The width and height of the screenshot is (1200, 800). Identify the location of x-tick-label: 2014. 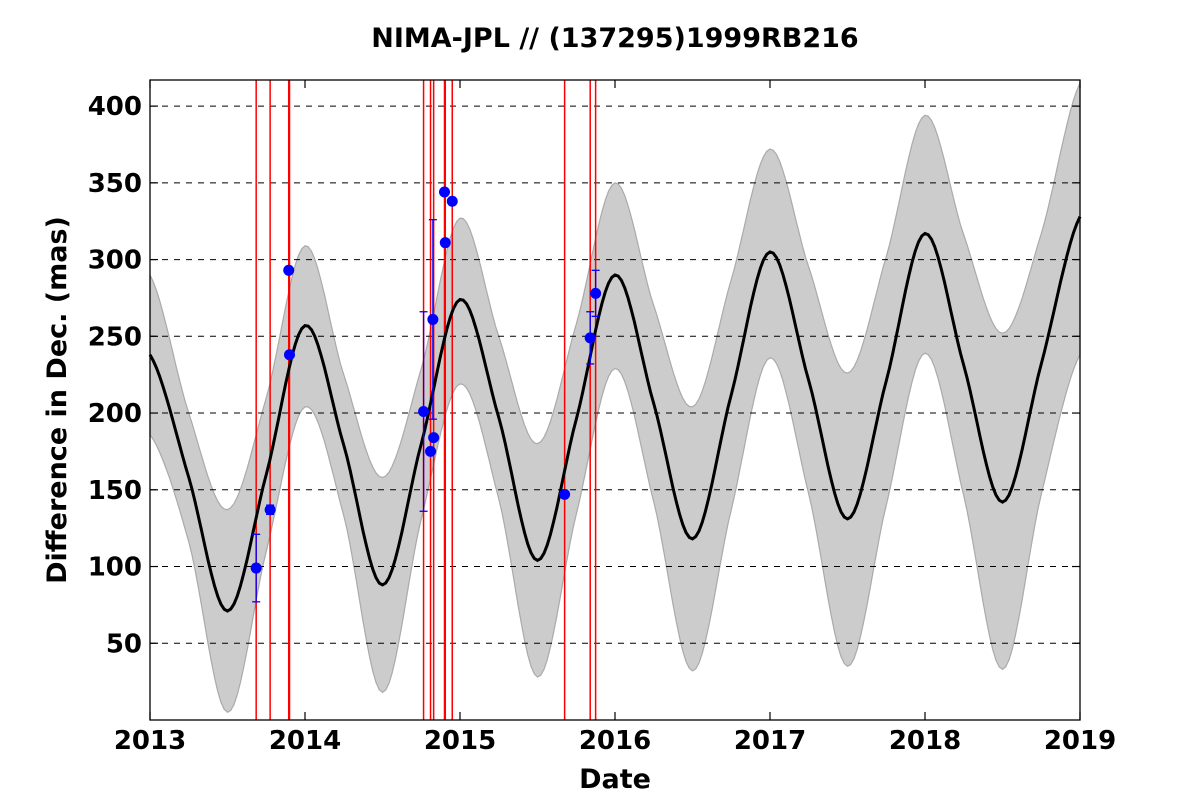
(305, 741).